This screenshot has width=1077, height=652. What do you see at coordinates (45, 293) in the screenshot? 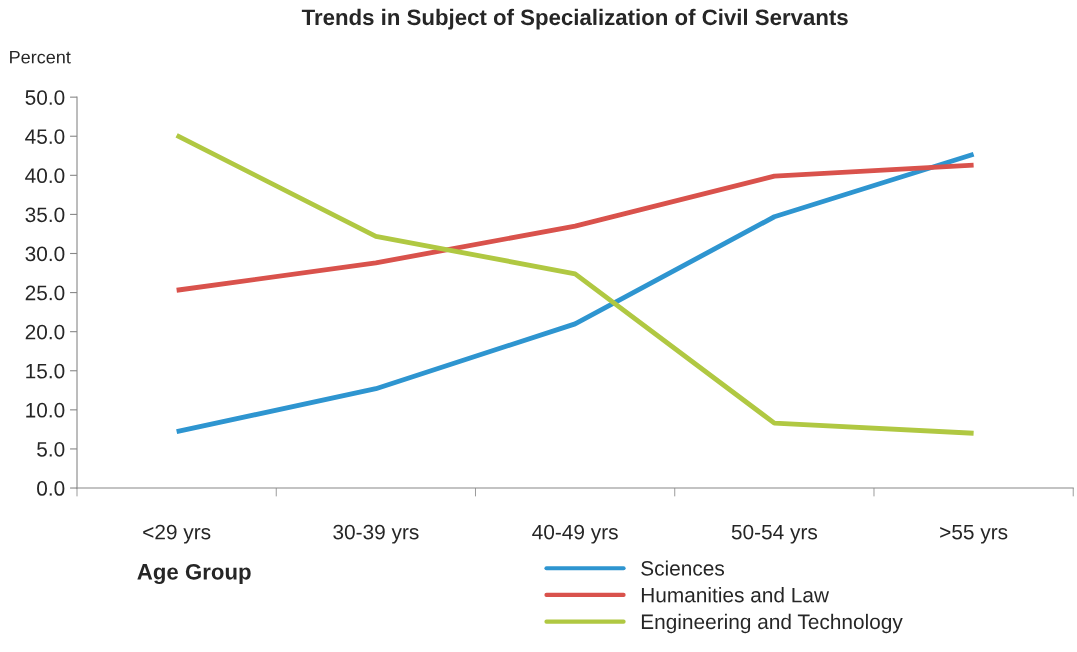
I see `y-tick-label: 25.0` at bounding box center [45, 293].